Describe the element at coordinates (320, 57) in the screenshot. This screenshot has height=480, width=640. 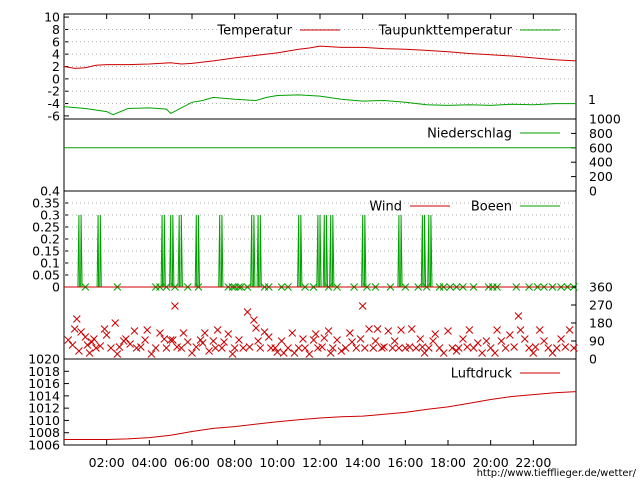
I see `temperature-line` at that location.